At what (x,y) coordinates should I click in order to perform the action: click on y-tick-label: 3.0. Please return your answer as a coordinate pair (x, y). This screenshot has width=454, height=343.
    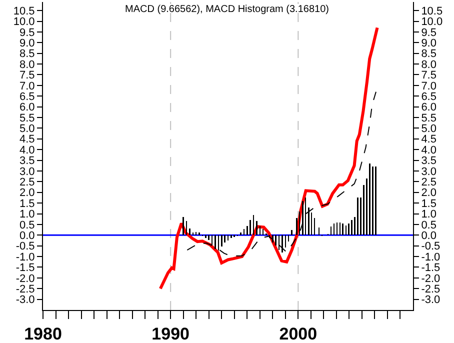
    Looking at the image, I should click on (27, 172).